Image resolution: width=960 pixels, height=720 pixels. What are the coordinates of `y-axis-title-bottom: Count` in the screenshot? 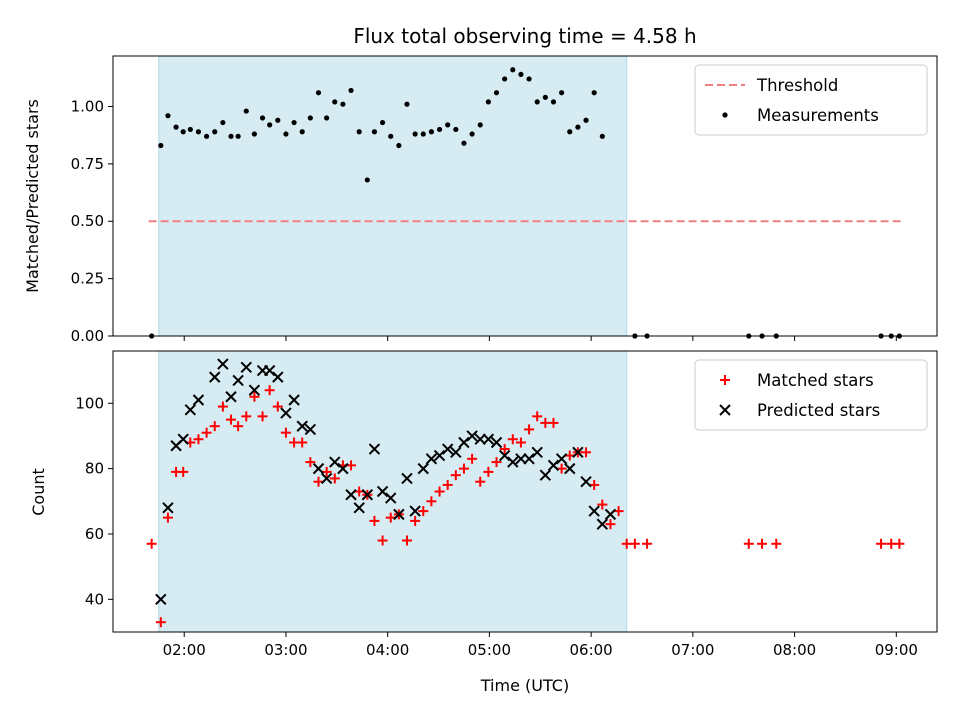 It's located at (38, 492).